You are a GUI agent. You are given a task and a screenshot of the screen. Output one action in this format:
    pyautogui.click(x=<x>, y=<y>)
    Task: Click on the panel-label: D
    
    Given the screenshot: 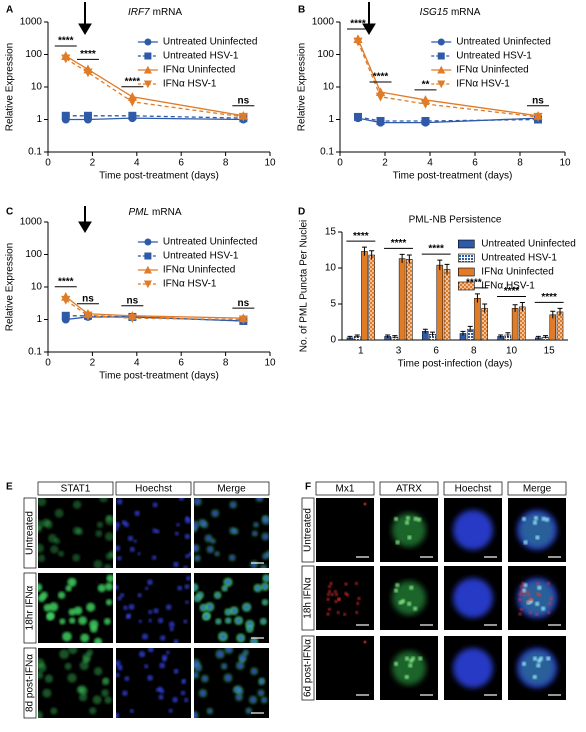 What is the action you would take?
    pyautogui.click(x=301, y=212)
    